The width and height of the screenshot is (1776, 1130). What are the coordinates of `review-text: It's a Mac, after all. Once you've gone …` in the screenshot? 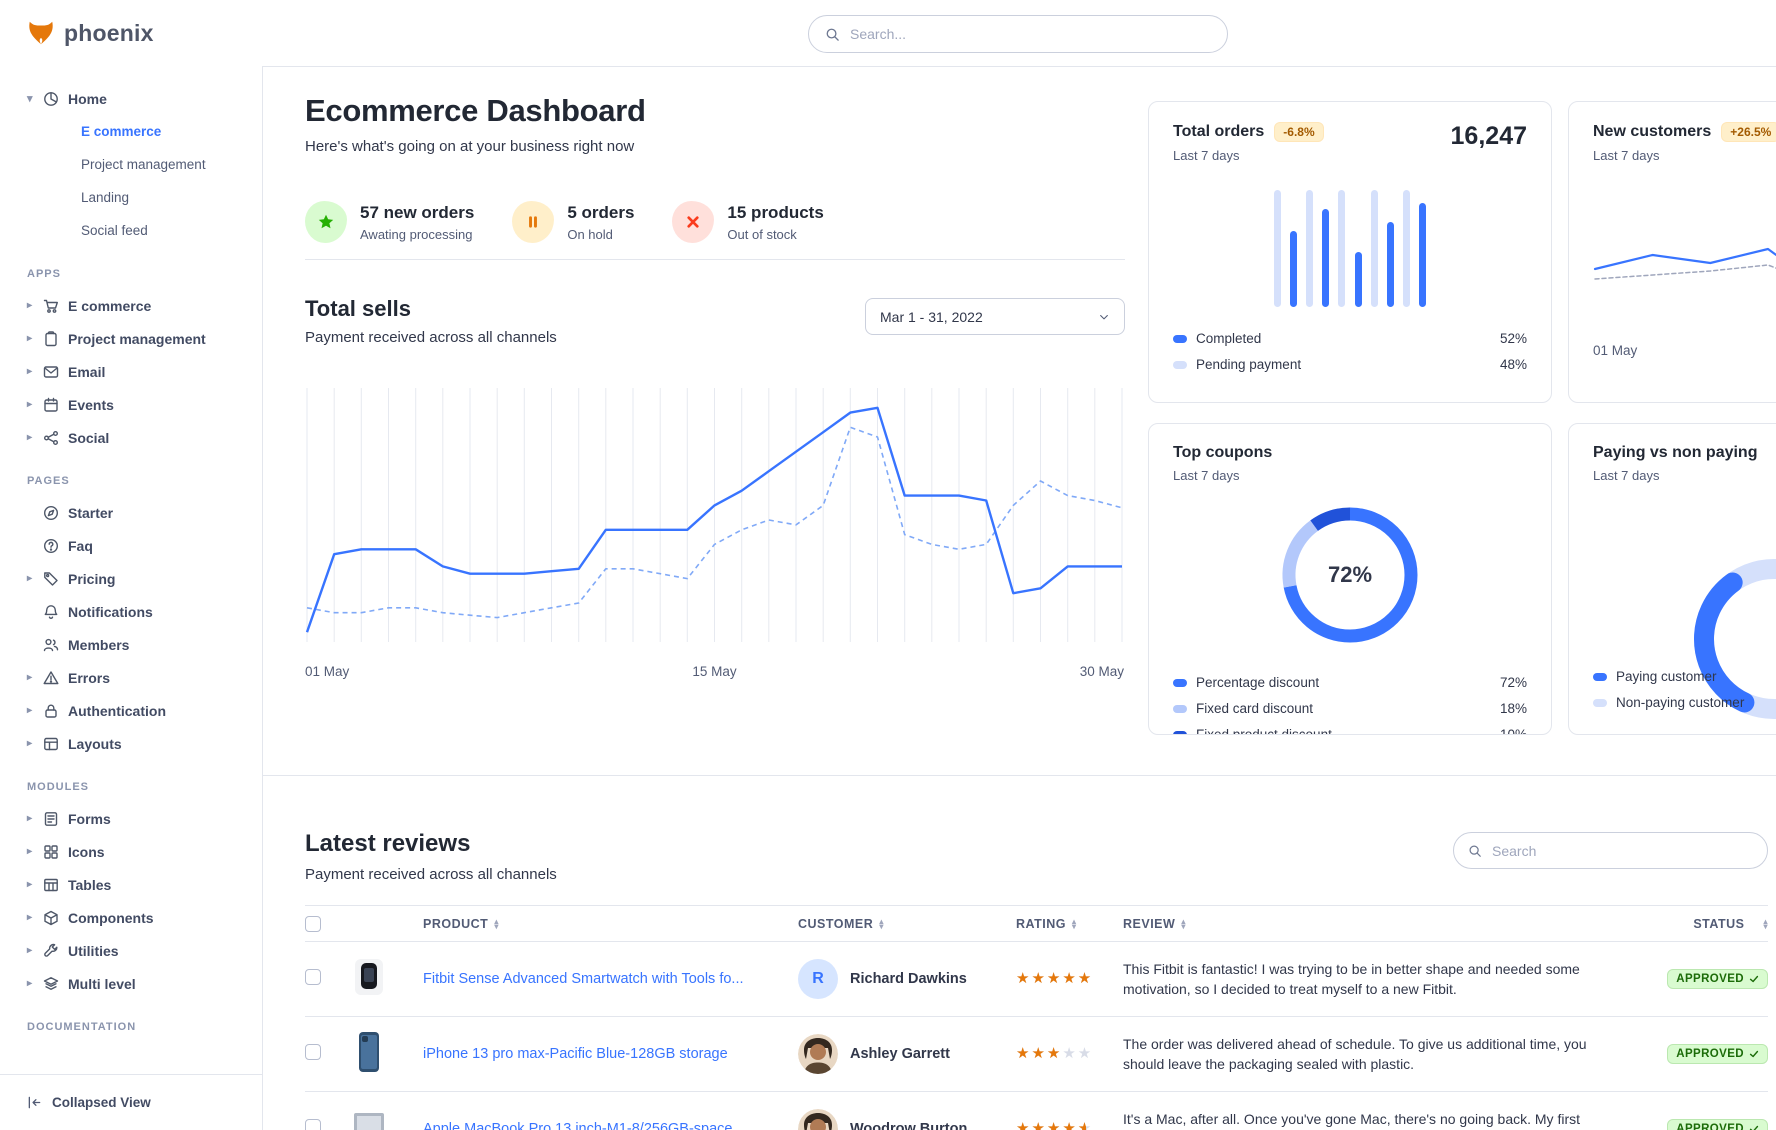 It's located at (1352, 1118).